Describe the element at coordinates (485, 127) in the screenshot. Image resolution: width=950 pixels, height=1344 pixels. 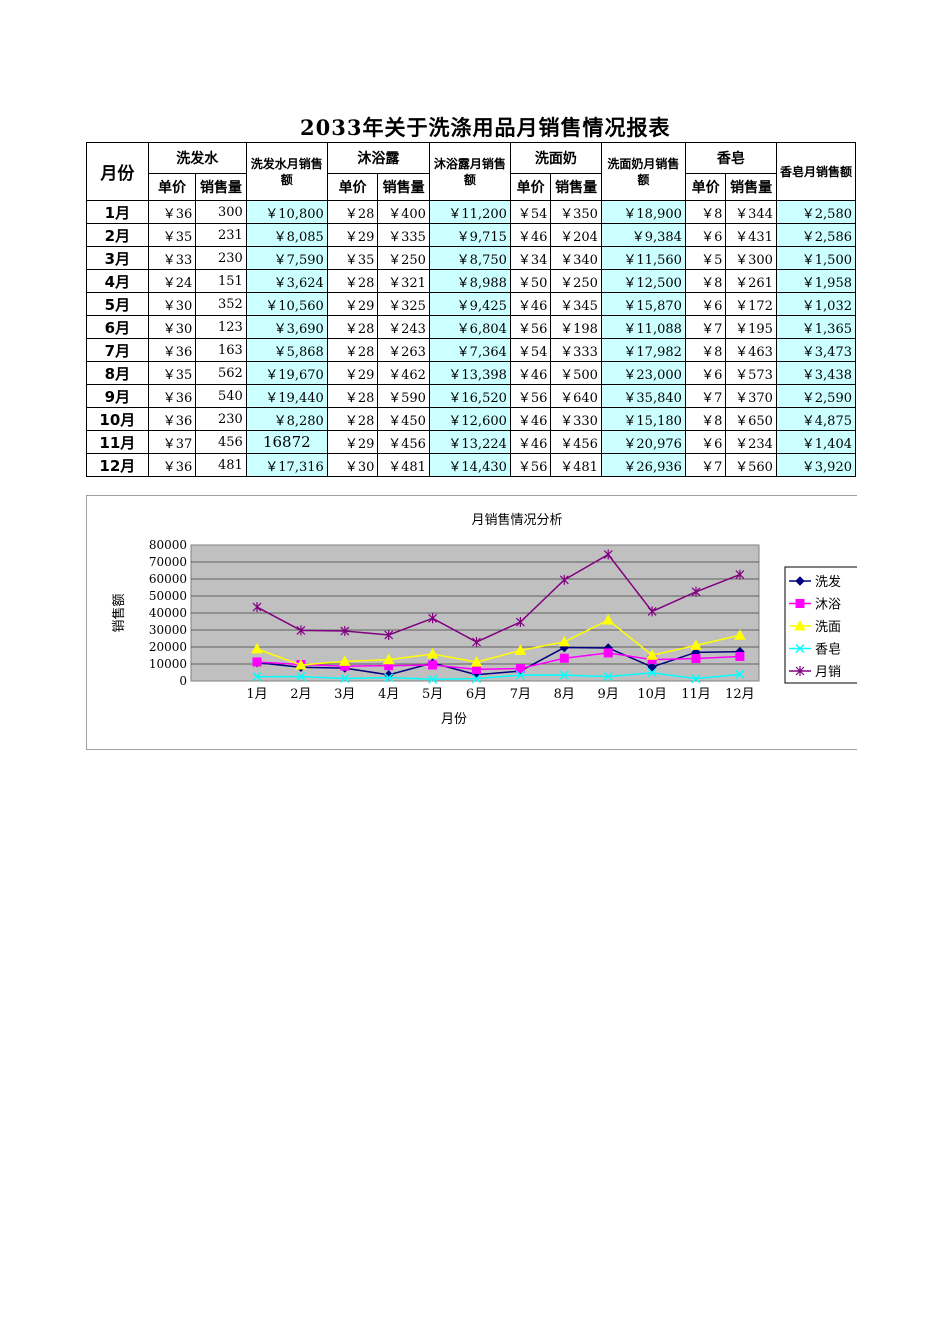
I see `report-title: 2033年关于洗涤用品月销售情况报表` at that location.